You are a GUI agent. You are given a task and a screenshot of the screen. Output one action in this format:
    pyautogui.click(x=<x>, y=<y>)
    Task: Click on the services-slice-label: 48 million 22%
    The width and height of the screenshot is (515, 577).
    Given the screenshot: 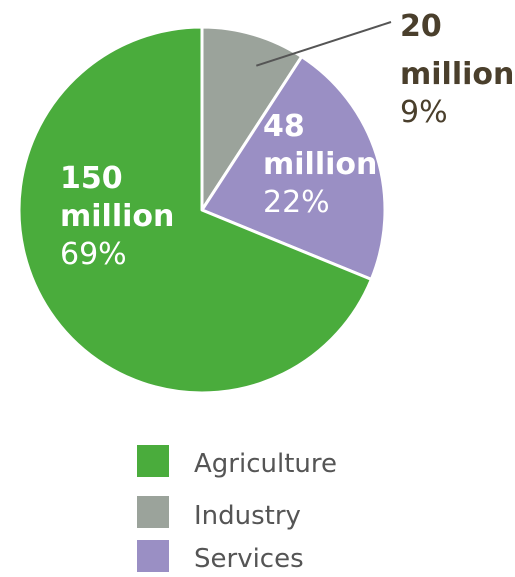 What is the action you would take?
    pyautogui.click(x=325, y=164)
    